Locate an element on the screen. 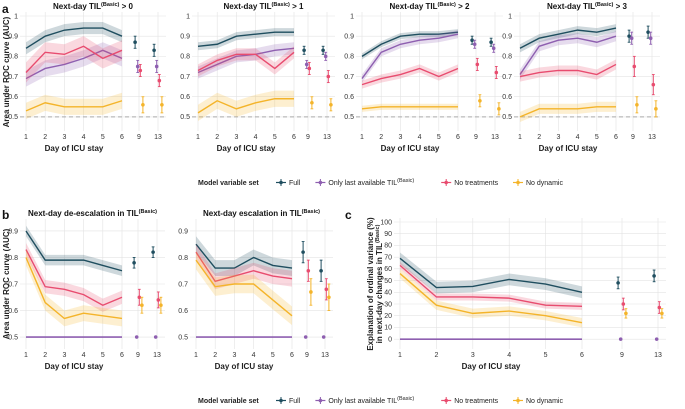 This screenshot has height=409, width=685. series-line-full is located at coordinates (410, 44).